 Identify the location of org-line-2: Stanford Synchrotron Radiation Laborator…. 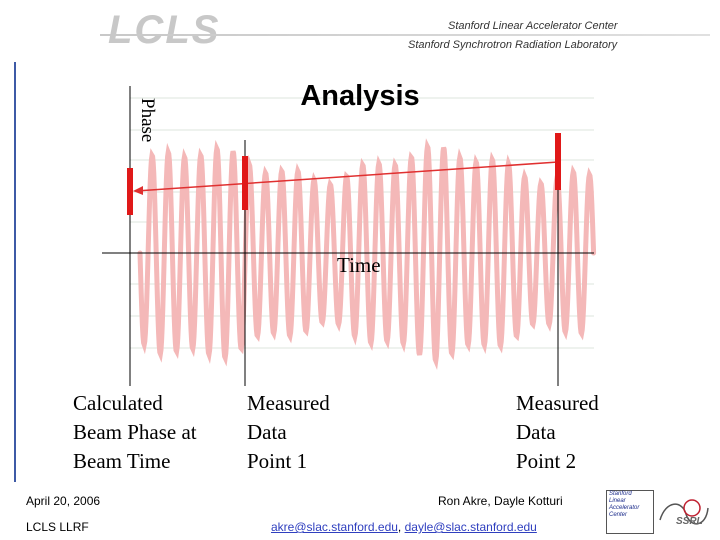
(513, 45).